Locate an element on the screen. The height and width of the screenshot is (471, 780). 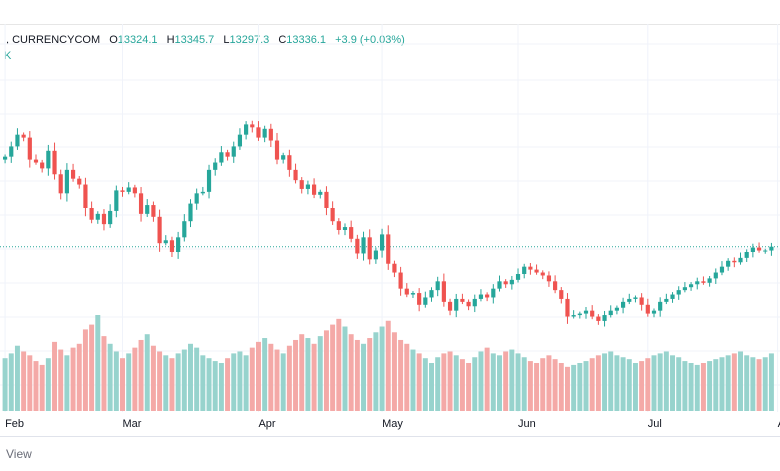
open-value: 13324.1 is located at coordinates (137, 40).